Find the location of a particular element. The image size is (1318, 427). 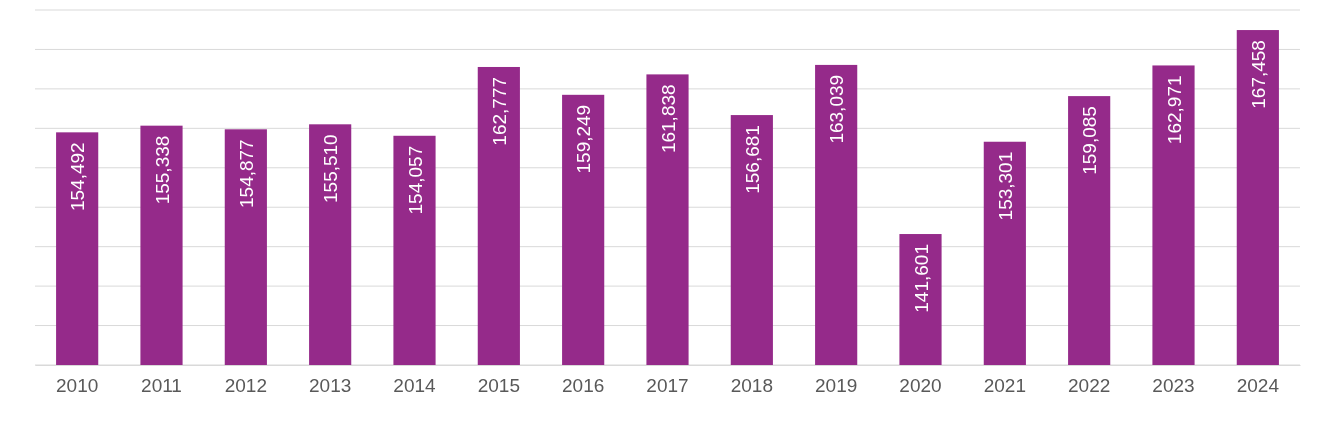

x-tick-label: 2024 is located at coordinates (1258, 386).